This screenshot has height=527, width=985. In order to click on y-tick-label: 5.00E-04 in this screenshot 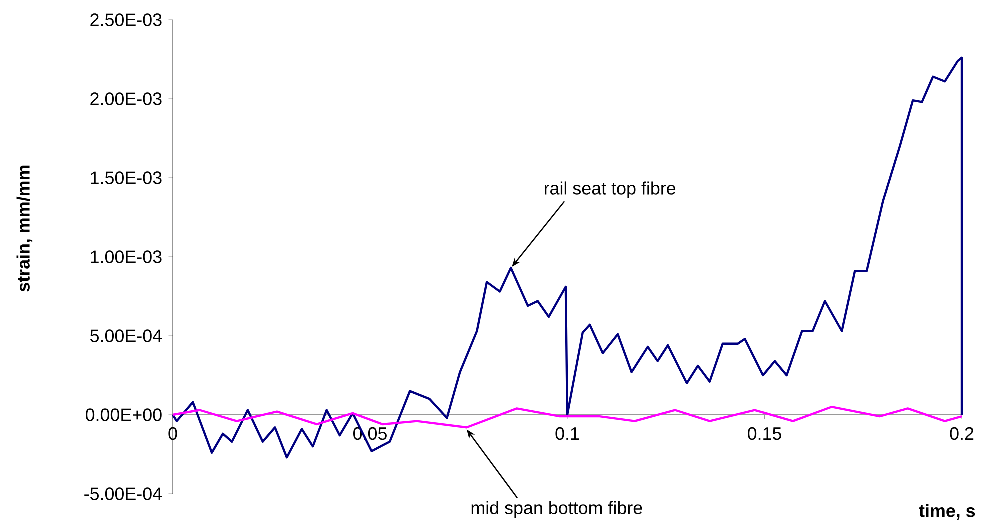, I will do `click(126, 336)`.